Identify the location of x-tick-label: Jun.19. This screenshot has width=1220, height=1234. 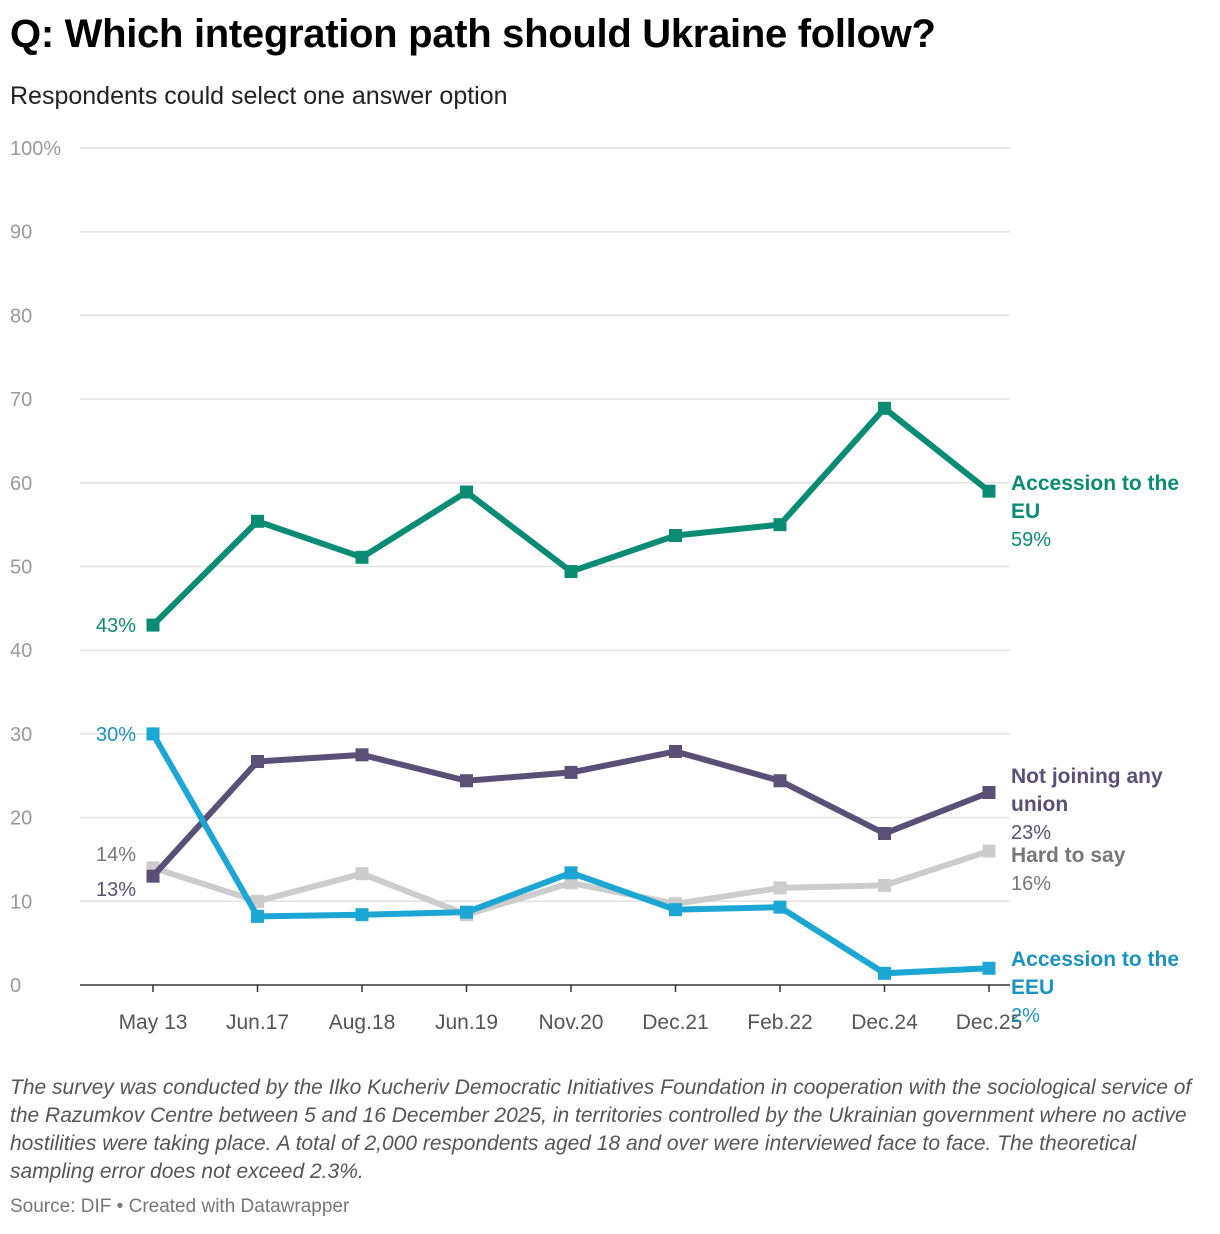
(466, 1022).